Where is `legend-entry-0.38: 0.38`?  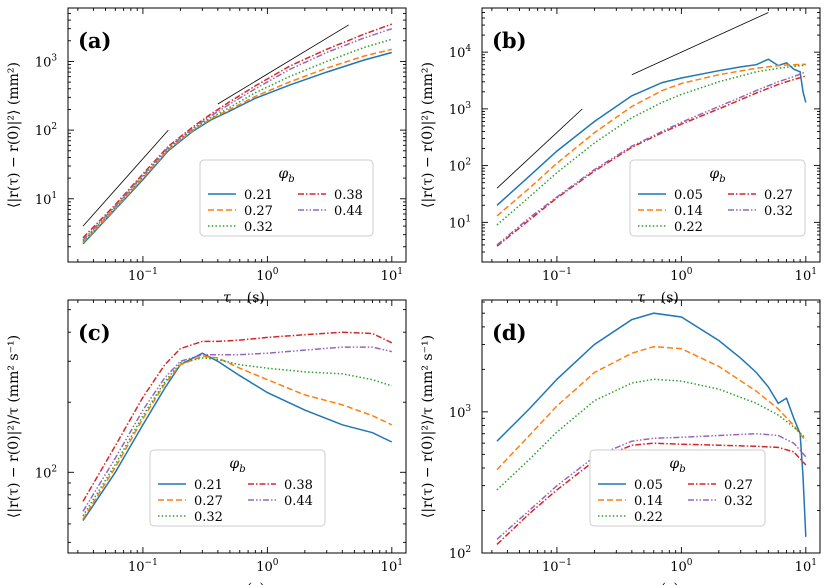 legend-entry-0.38: 0.38 is located at coordinates (298, 485).